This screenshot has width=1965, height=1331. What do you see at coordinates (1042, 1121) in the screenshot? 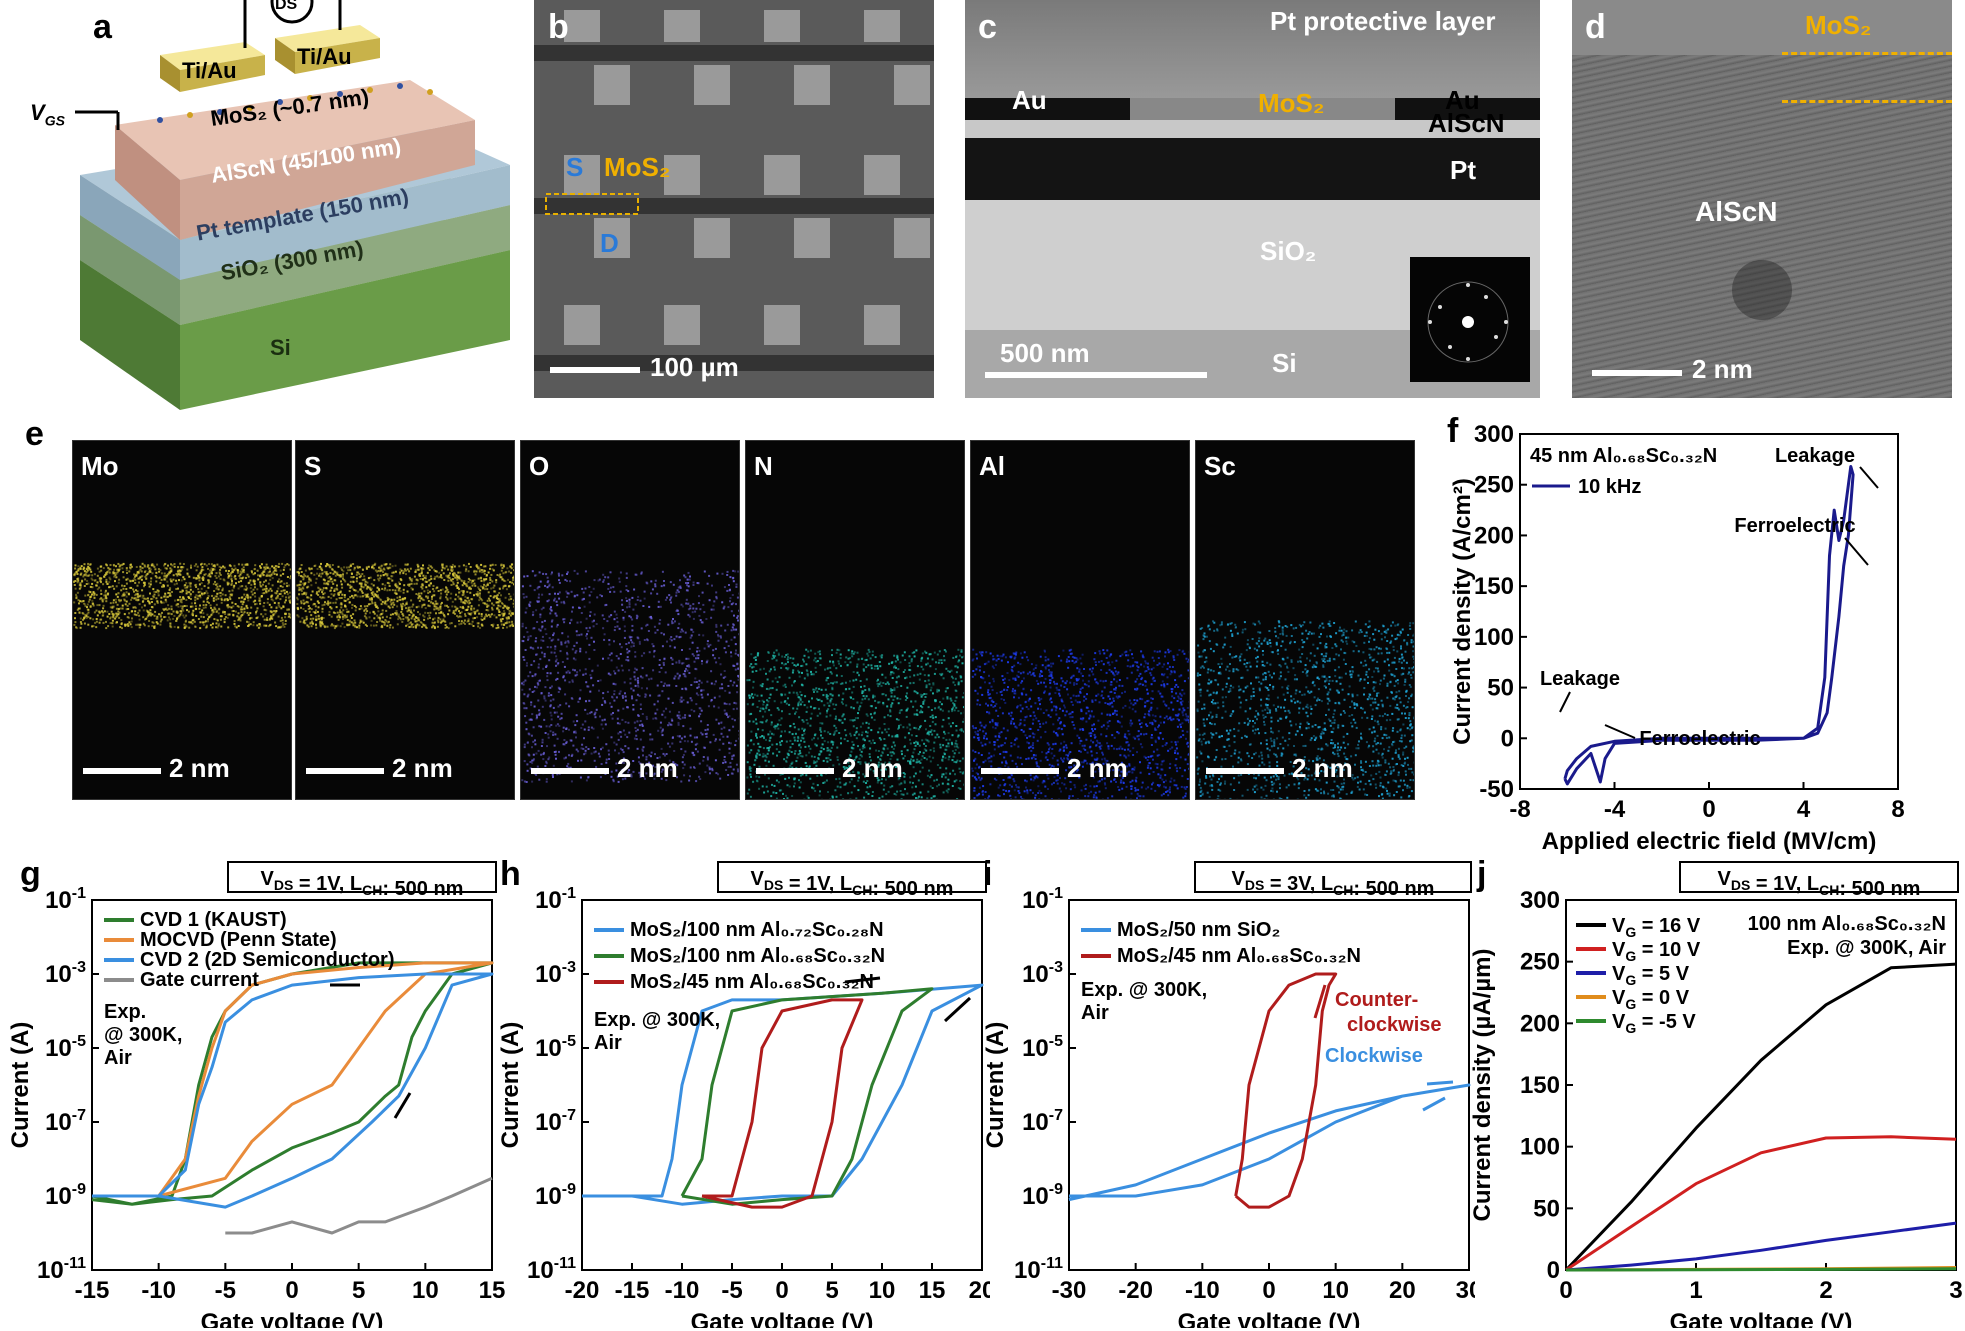
I see `y-tick-label: 10⁻⁷` at bounding box center [1042, 1121].